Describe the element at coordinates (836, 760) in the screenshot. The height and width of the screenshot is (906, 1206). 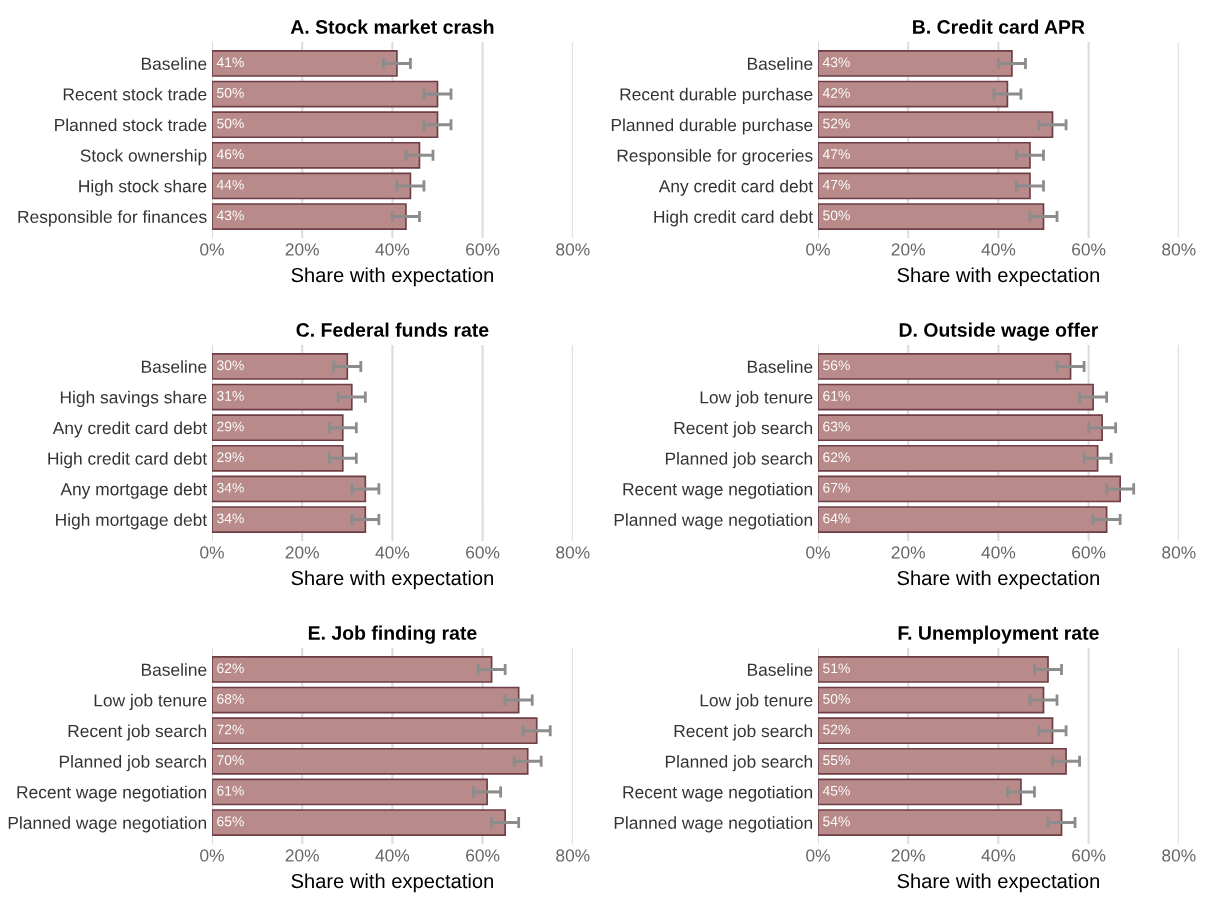
I see `data-label: 55%` at that location.